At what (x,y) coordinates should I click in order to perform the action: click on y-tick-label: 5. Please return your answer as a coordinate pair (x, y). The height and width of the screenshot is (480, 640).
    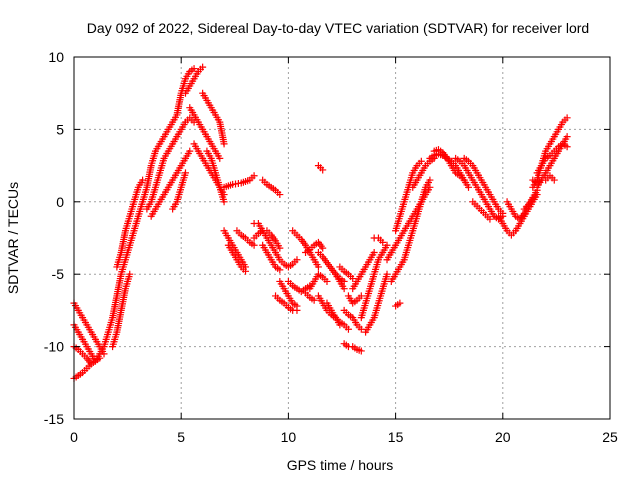
    Looking at the image, I should click on (60, 129).